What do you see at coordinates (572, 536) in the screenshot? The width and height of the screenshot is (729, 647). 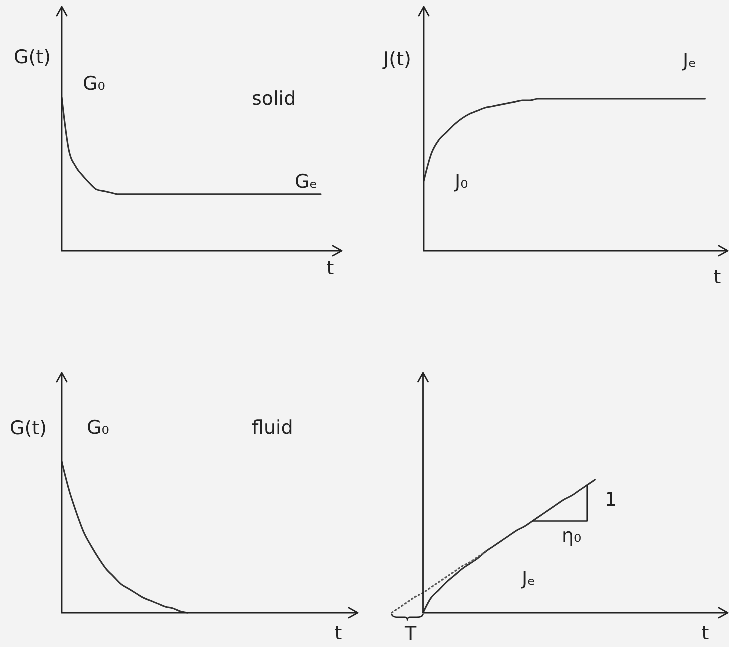 I see `annotation: η₀` at bounding box center [572, 536].